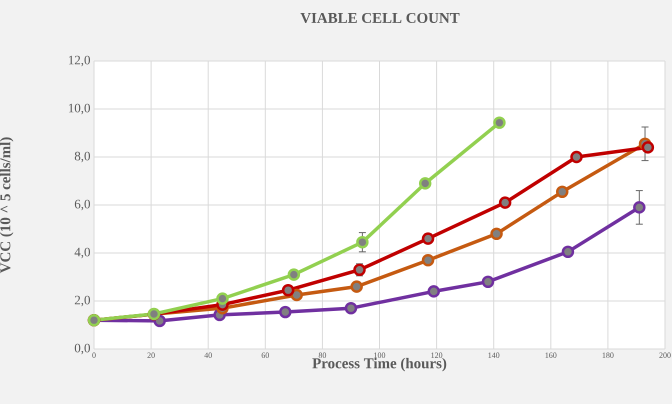 The width and height of the screenshot is (672, 404). I want to click on chart-title: VIABLE CELL COUNT, so click(380, 18).